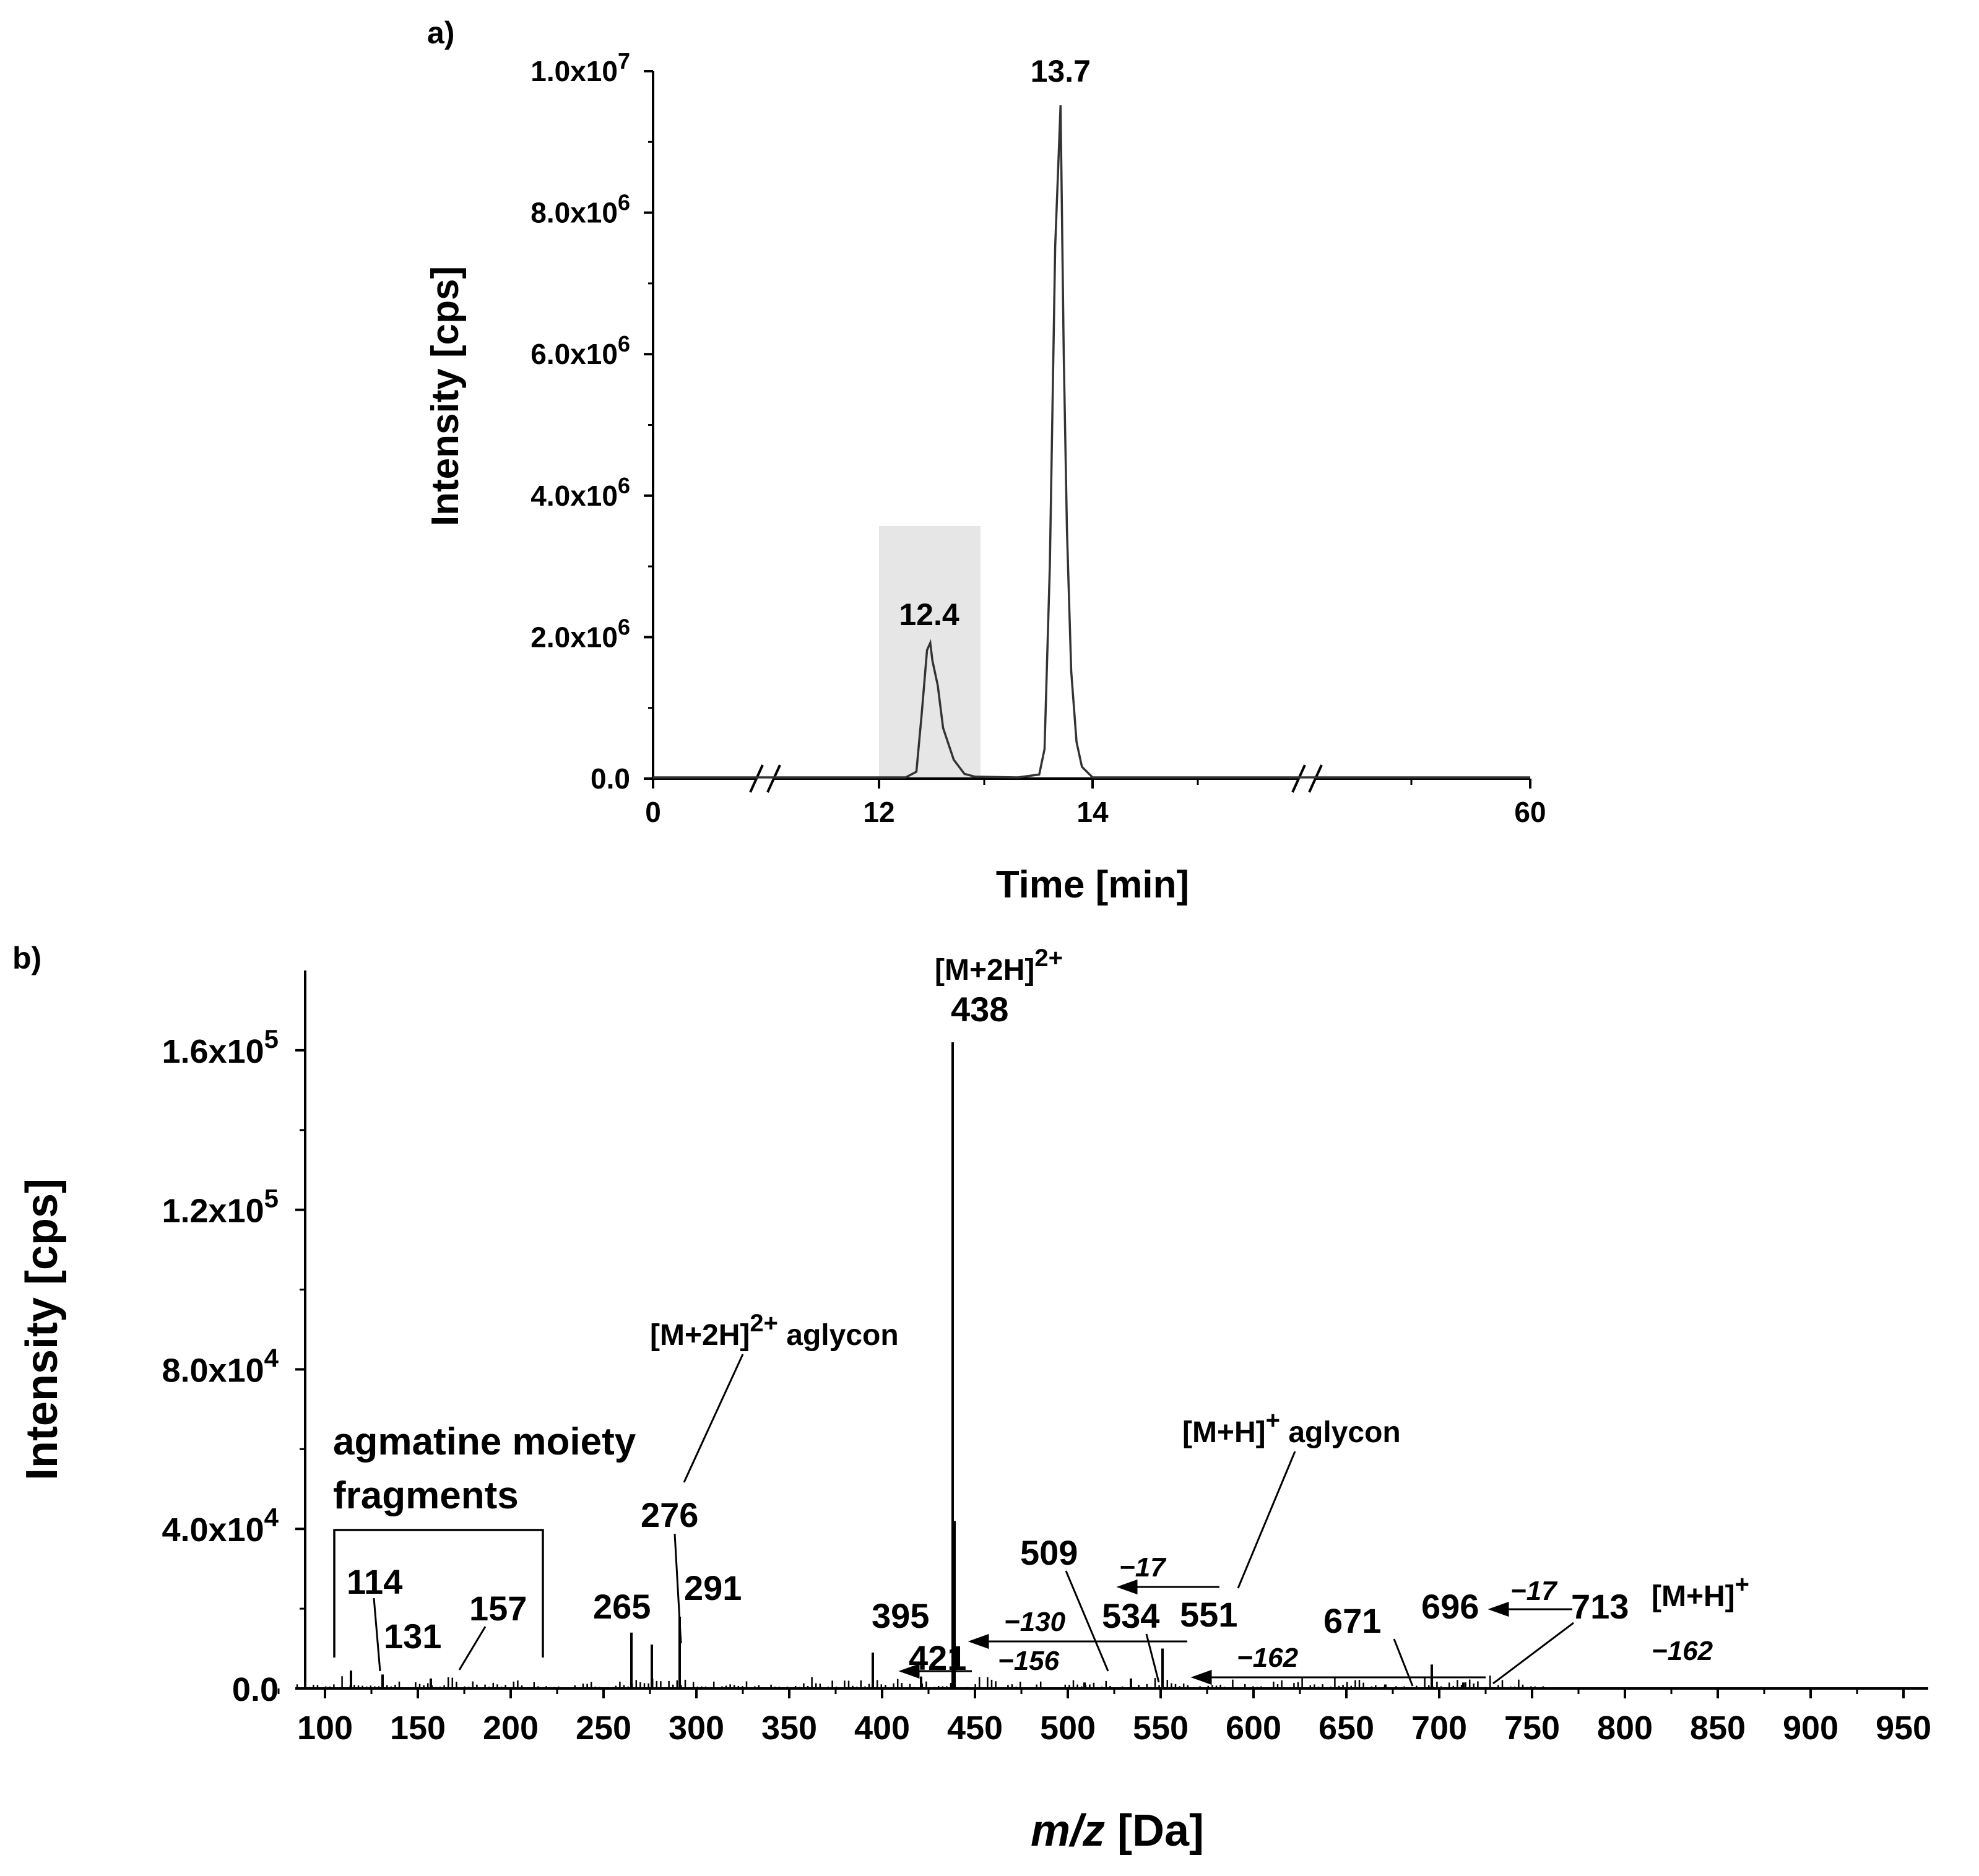 The width and height of the screenshot is (1979, 1876). What do you see at coordinates (1253, 1729) in the screenshot?
I see `b-x-tick-label-10: 600` at bounding box center [1253, 1729].